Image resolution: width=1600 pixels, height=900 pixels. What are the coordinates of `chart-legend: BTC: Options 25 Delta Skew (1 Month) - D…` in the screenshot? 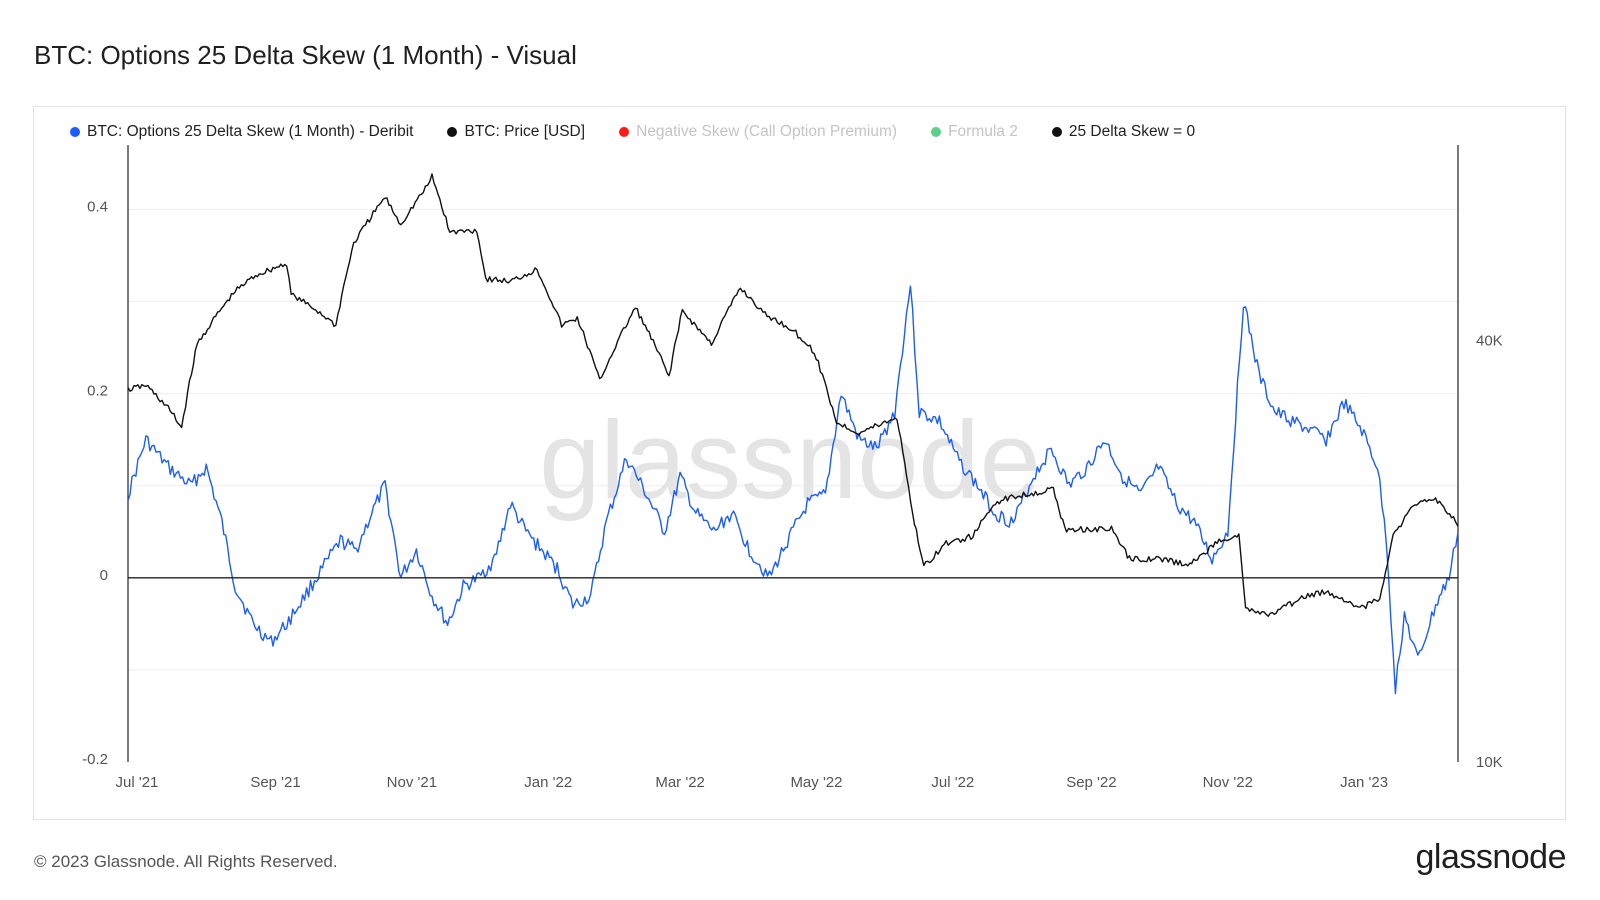 It's located at (649, 132).